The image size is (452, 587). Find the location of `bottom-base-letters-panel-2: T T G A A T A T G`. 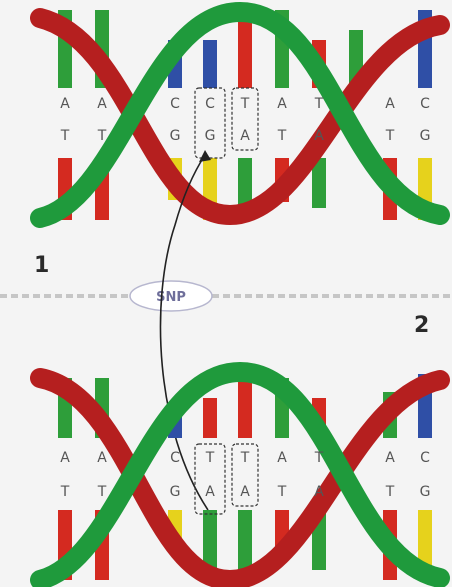

bottom-base-letters-panel-2: T T G A A T A T G is located at coordinates (245, 492).